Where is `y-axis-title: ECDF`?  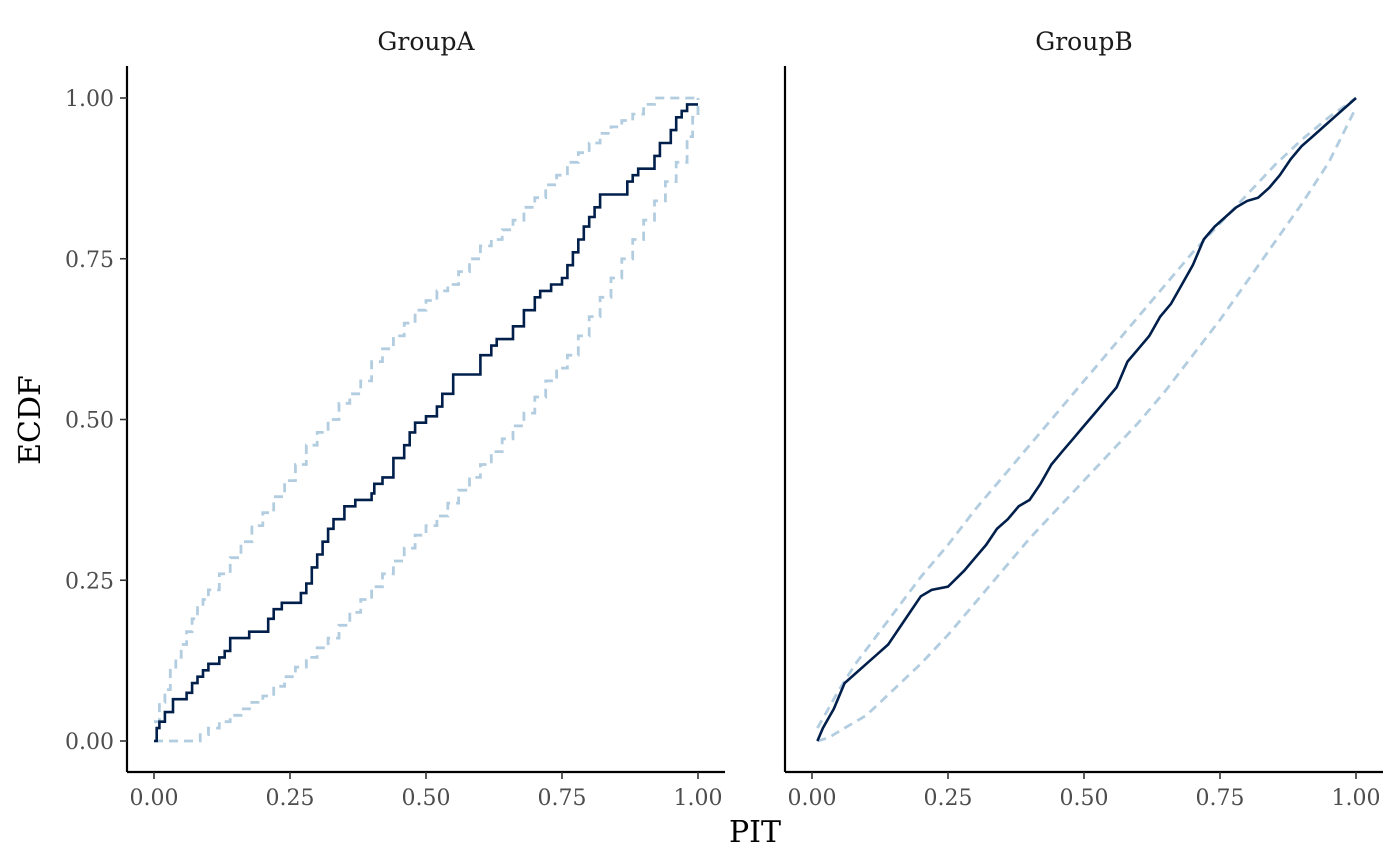
y-axis-title: ECDF is located at coordinates (30, 420).